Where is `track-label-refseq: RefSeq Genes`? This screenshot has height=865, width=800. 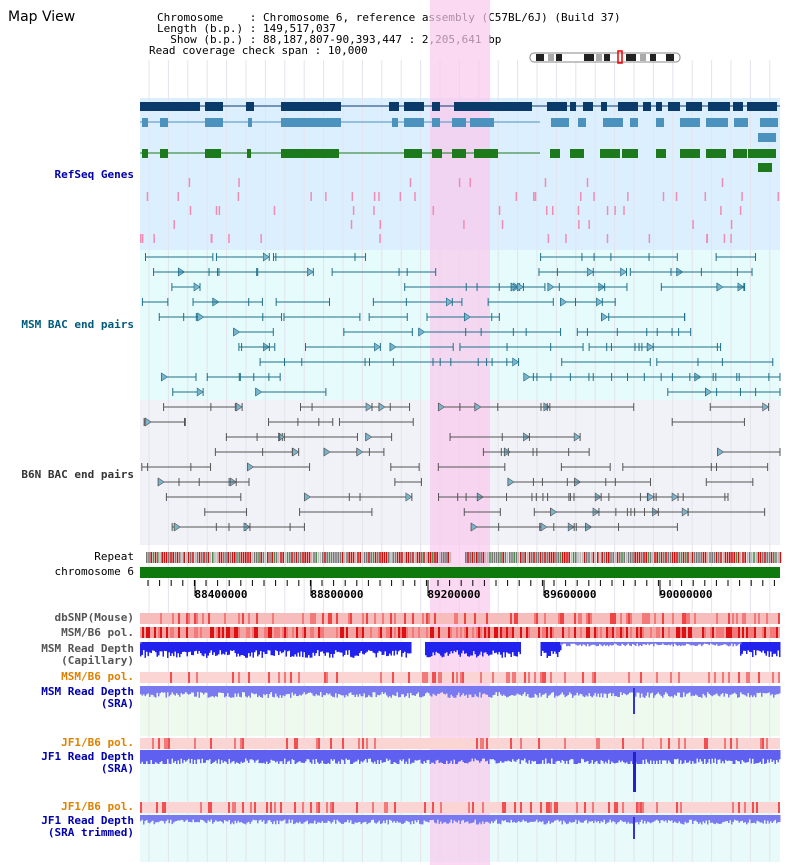 track-label-refseq: RefSeq Genes is located at coordinates (94, 174).